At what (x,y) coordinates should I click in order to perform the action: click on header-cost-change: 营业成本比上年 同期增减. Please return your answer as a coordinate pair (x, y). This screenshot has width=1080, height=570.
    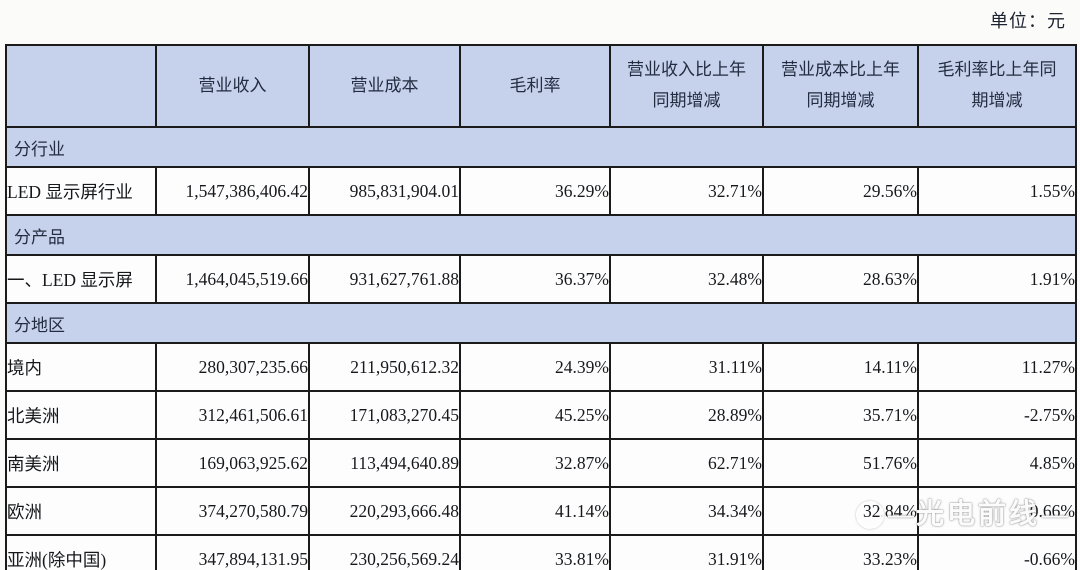
    Looking at the image, I should click on (840, 86).